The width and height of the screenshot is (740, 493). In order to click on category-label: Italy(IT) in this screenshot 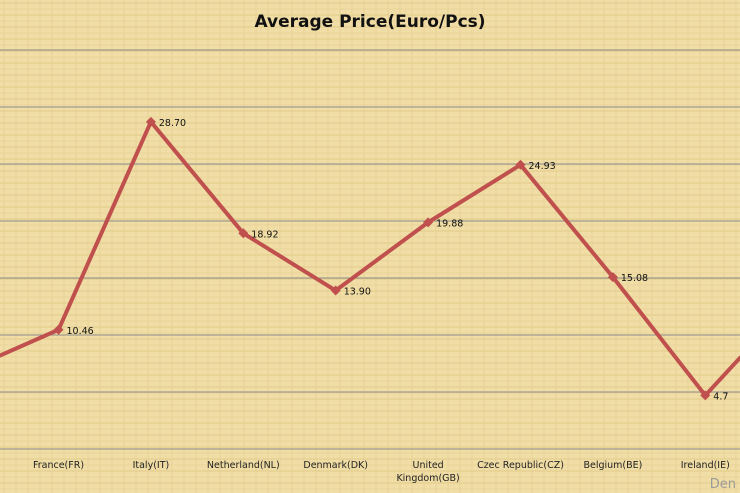, I will do `click(151, 465)`.